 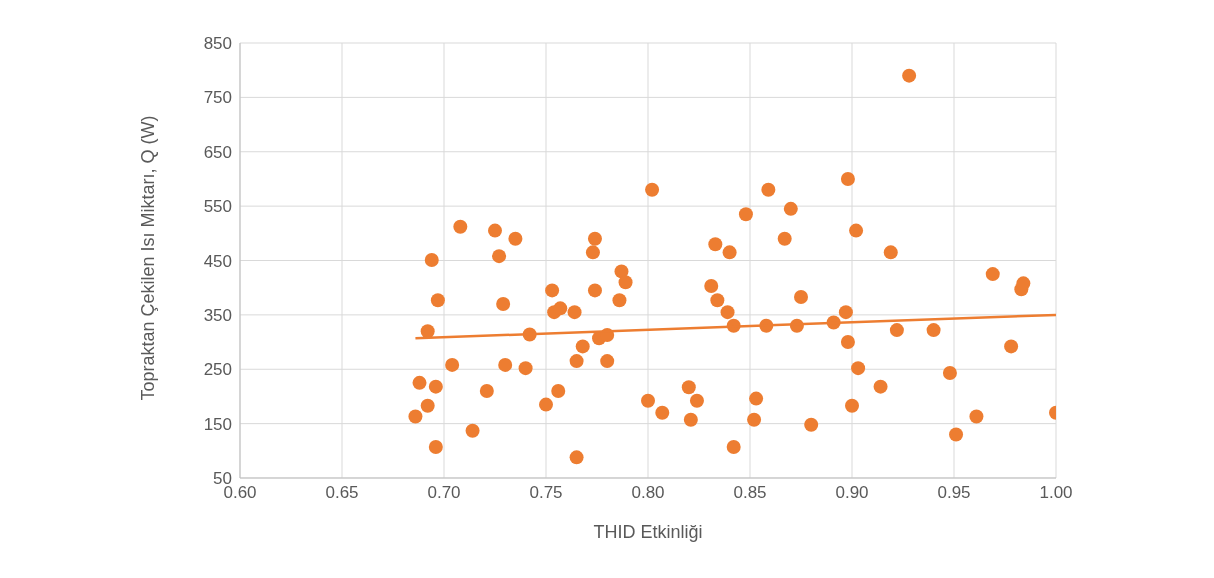 What do you see at coordinates (217, 98) in the screenshot?
I see `y-tick-label: 750` at bounding box center [217, 98].